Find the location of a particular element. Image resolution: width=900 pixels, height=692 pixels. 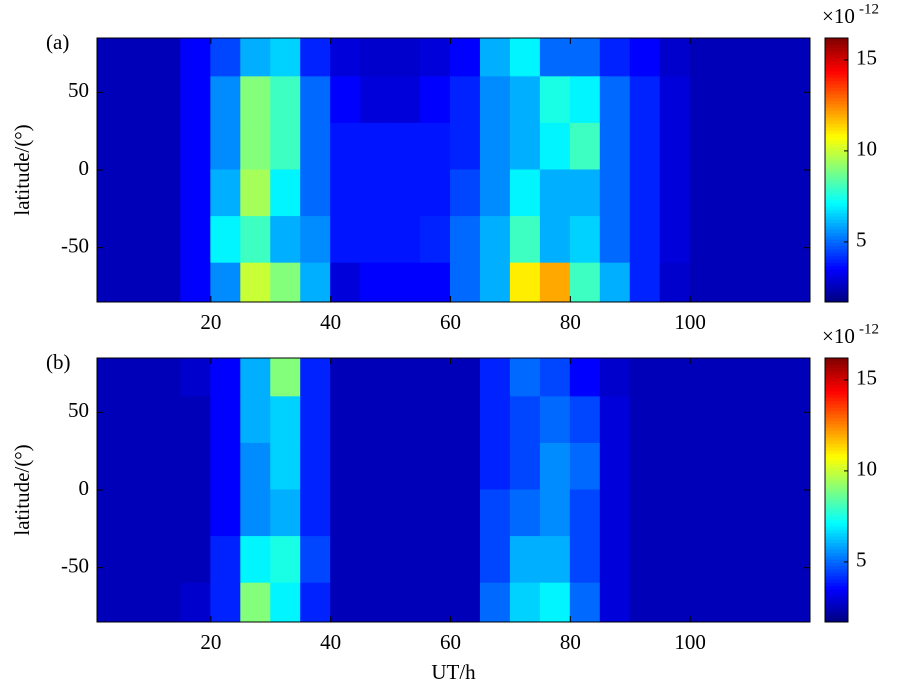

x-tick-label: 60 is located at coordinates (450, 322).